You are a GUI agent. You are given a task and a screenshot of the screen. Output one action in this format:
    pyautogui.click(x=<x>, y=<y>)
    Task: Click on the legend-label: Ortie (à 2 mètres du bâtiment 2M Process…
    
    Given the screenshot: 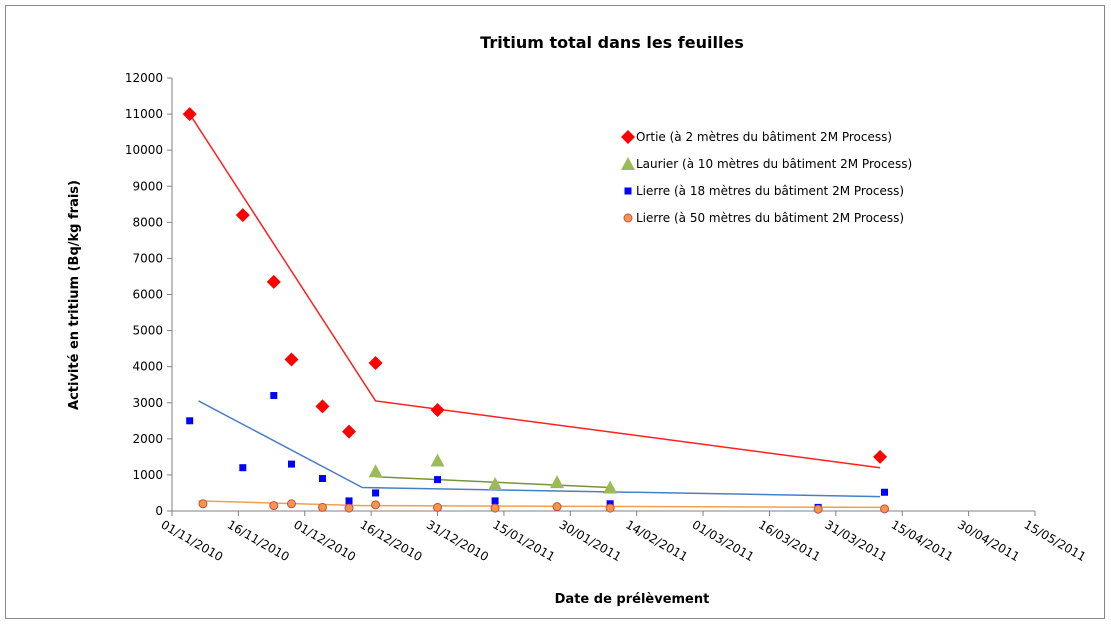 What is the action you would take?
    pyautogui.click(x=764, y=137)
    